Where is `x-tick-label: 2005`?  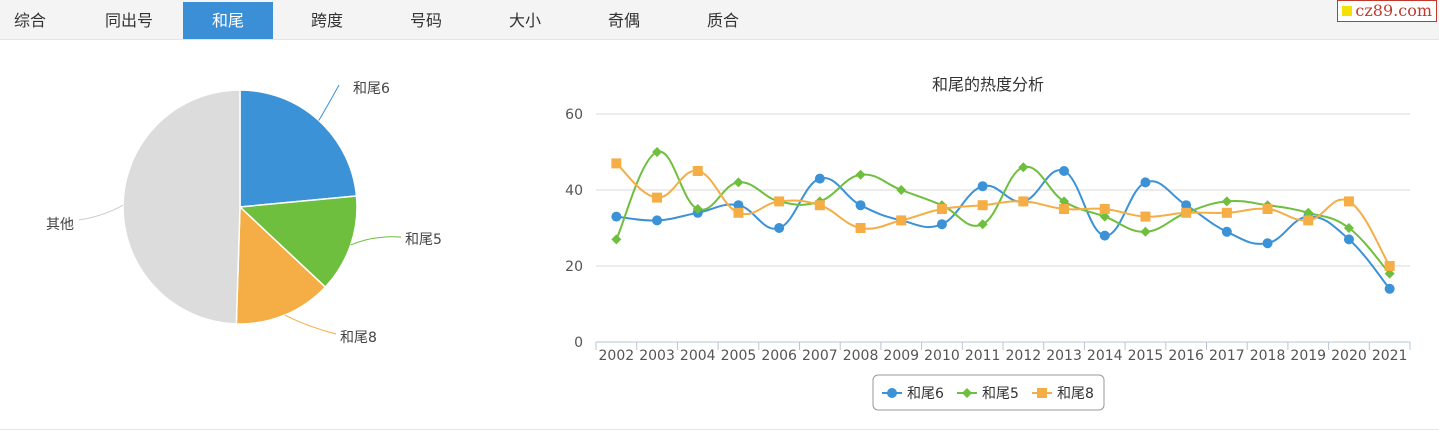 x-tick-label: 2005 is located at coordinates (739, 356).